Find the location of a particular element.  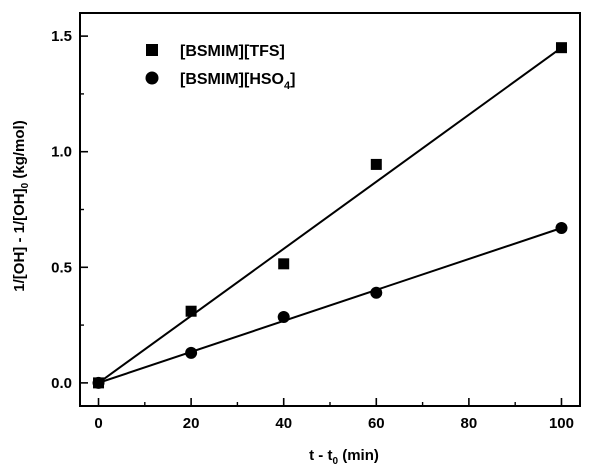

legend: [BSMIM][TFS] [BSMIM][HSO4] is located at coordinates (220, 67).